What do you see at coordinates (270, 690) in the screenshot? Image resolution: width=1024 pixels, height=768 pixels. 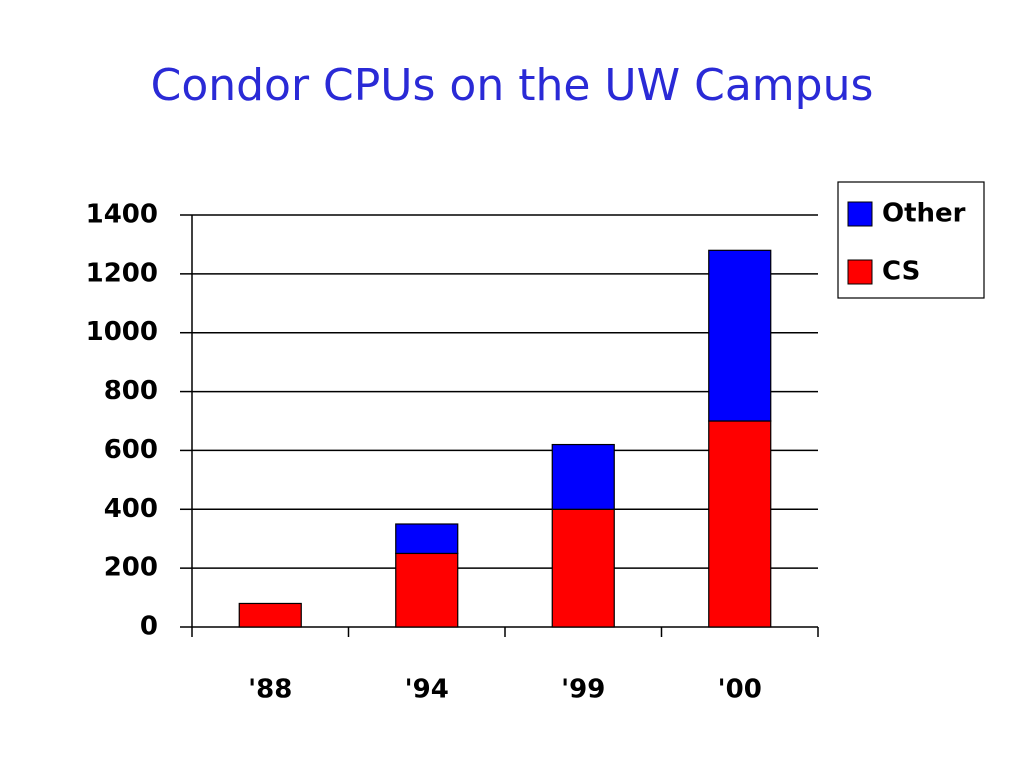 I see `x-tick-label: '88` at bounding box center [270, 690].